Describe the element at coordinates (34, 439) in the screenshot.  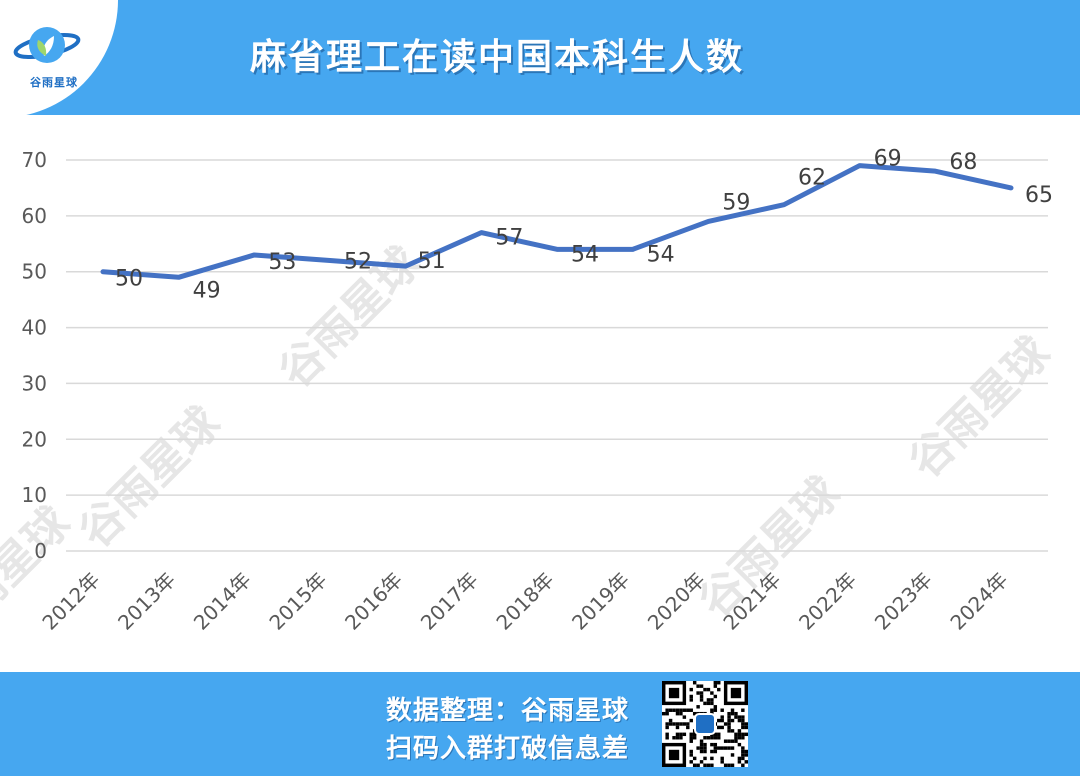
I see `y-tick-label: 20` at that location.